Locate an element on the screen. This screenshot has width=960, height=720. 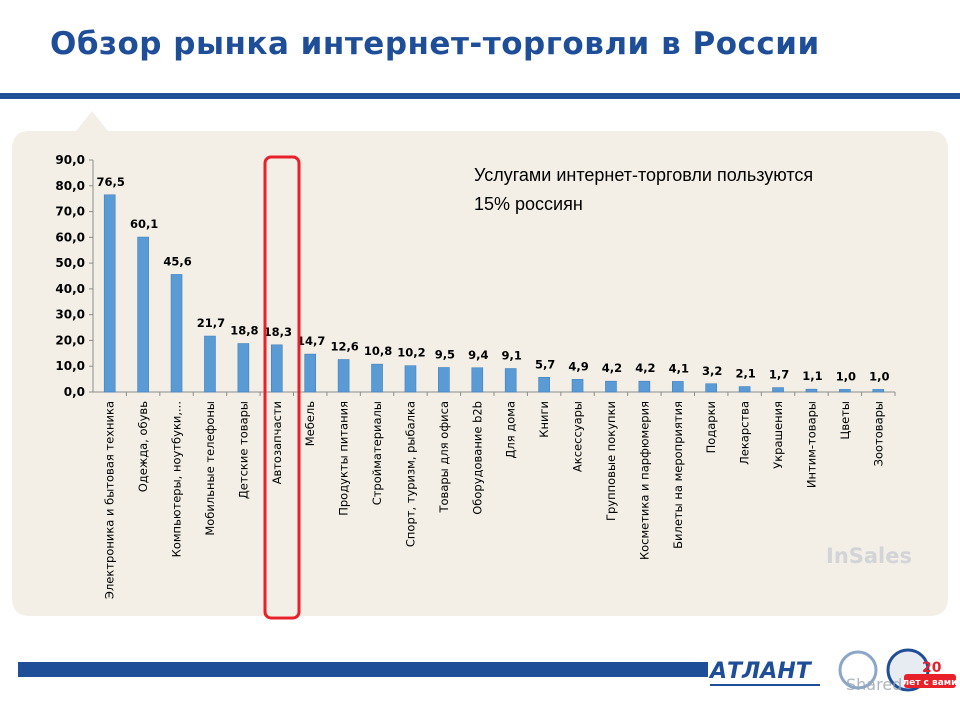
badge-text: лет с вами is located at coordinates (930, 683).